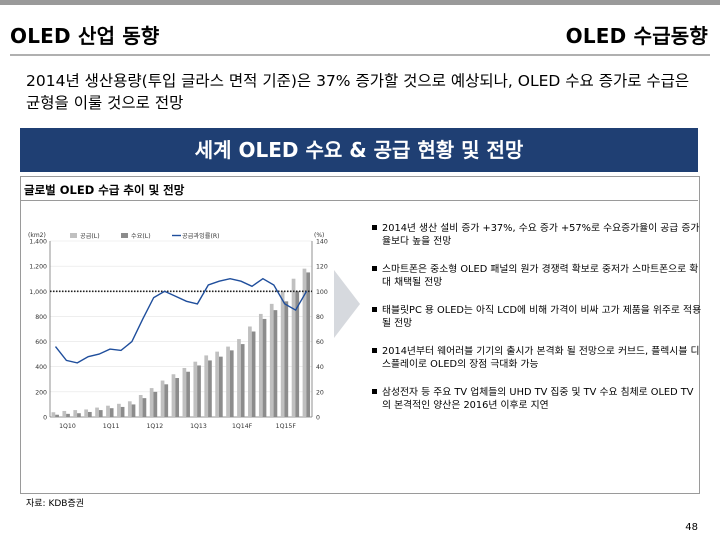  I want to click on left-axis-unit: (km2), so click(37, 235).